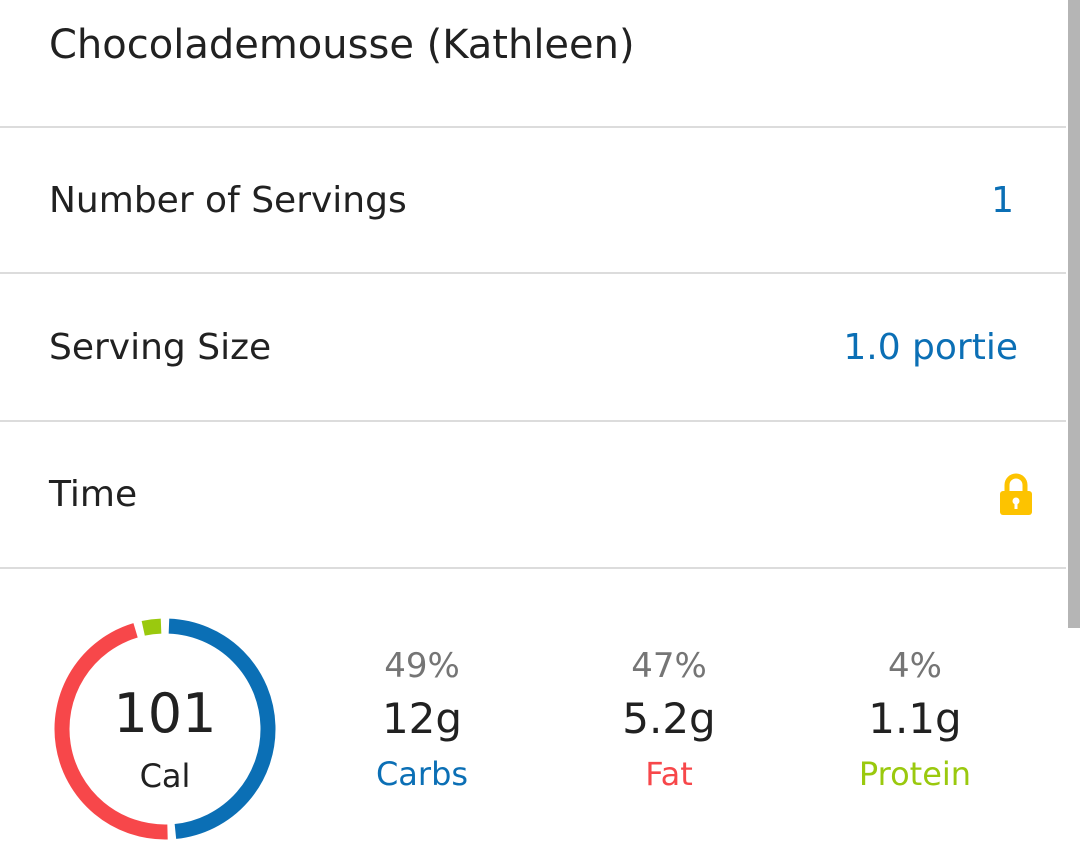 The width and height of the screenshot is (1080, 867). What do you see at coordinates (222, 728) in the screenshot?
I see `ring-segment-carbs` at bounding box center [222, 728].